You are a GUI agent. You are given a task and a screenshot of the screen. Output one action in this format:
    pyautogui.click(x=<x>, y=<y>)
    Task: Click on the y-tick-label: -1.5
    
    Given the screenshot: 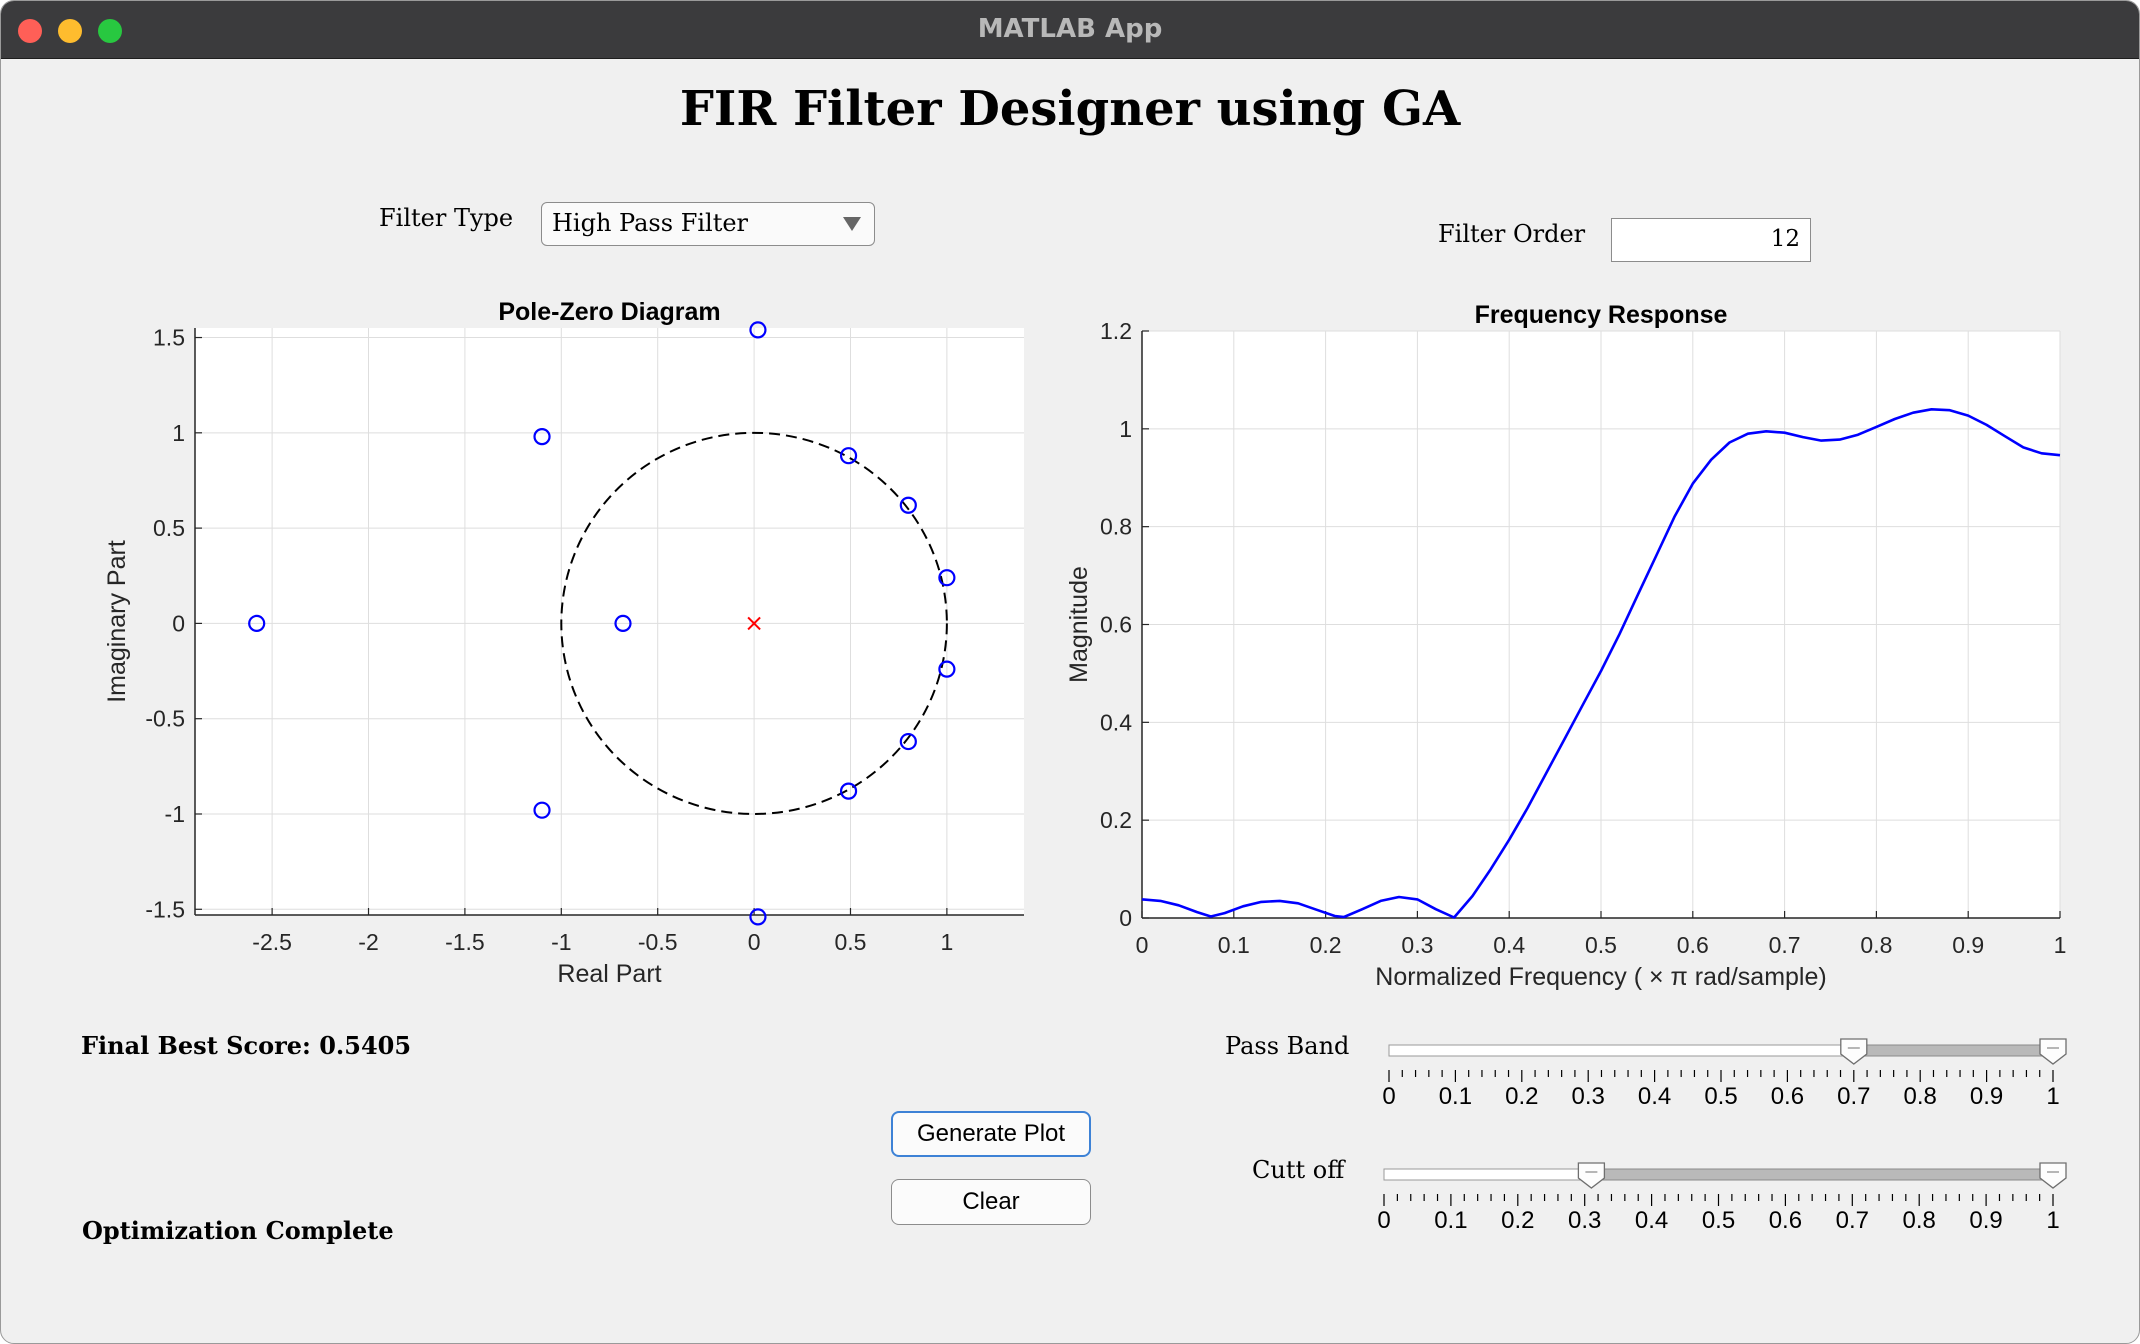 What is the action you would take?
    pyautogui.click(x=165, y=909)
    